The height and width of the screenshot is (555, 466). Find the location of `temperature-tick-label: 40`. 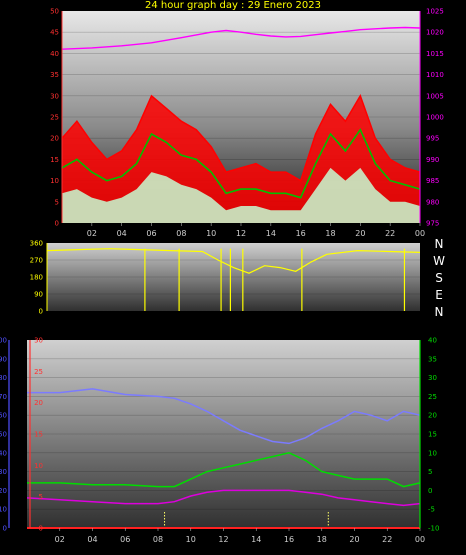

temperature-tick-label: 40 is located at coordinates (432, 341).